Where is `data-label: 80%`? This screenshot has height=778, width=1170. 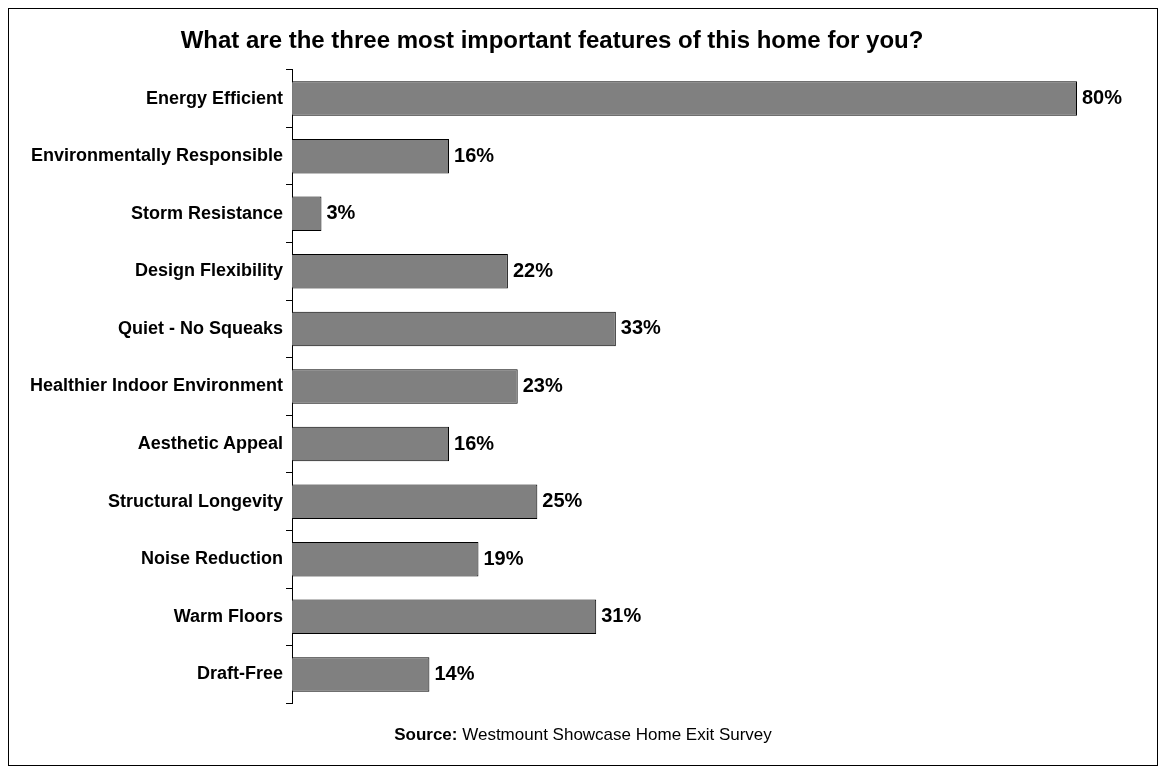
data-label: 80% is located at coordinates (1102, 97).